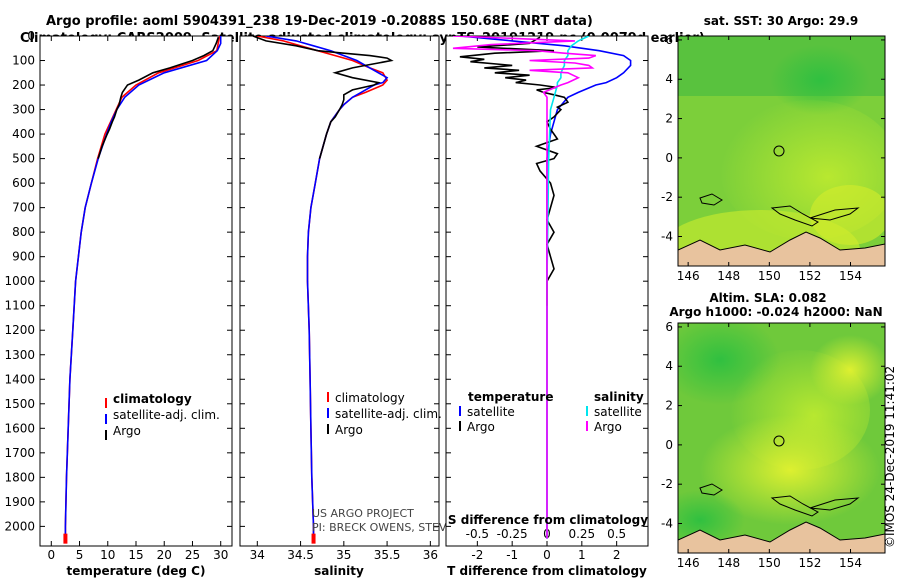 The width and height of the screenshot is (900, 580). What do you see at coordinates (667, 197) in the screenshot?
I see `map-y-tick-label: -2` at bounding box center [667, 197].